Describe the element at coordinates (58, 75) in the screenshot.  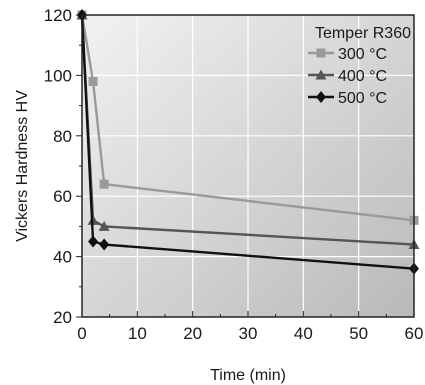
I see `y-tick-label: 100` at that location.